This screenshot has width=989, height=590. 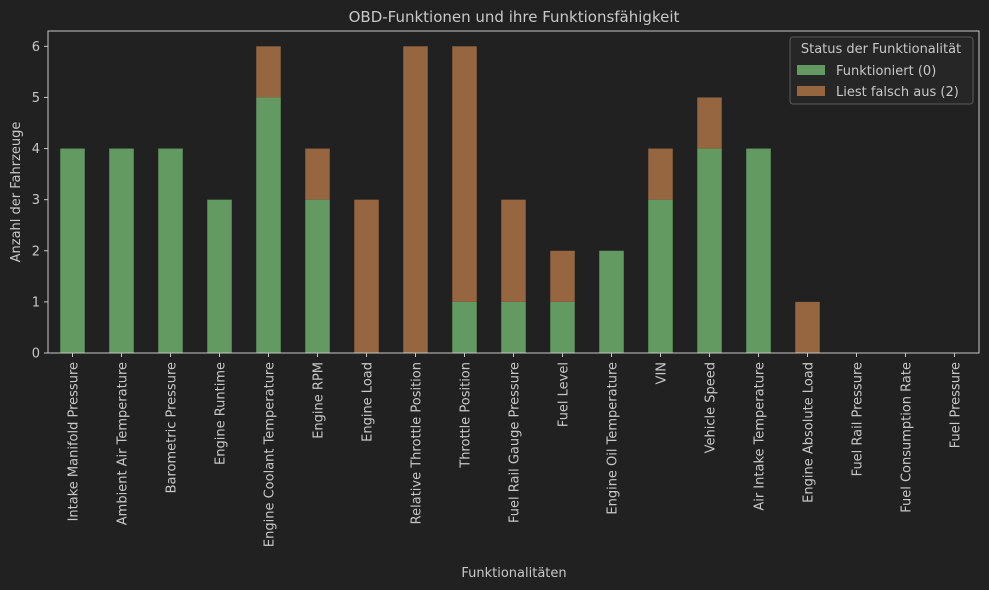 I want to click on y-tick-label-2: 2, so click(x=36, y=251).